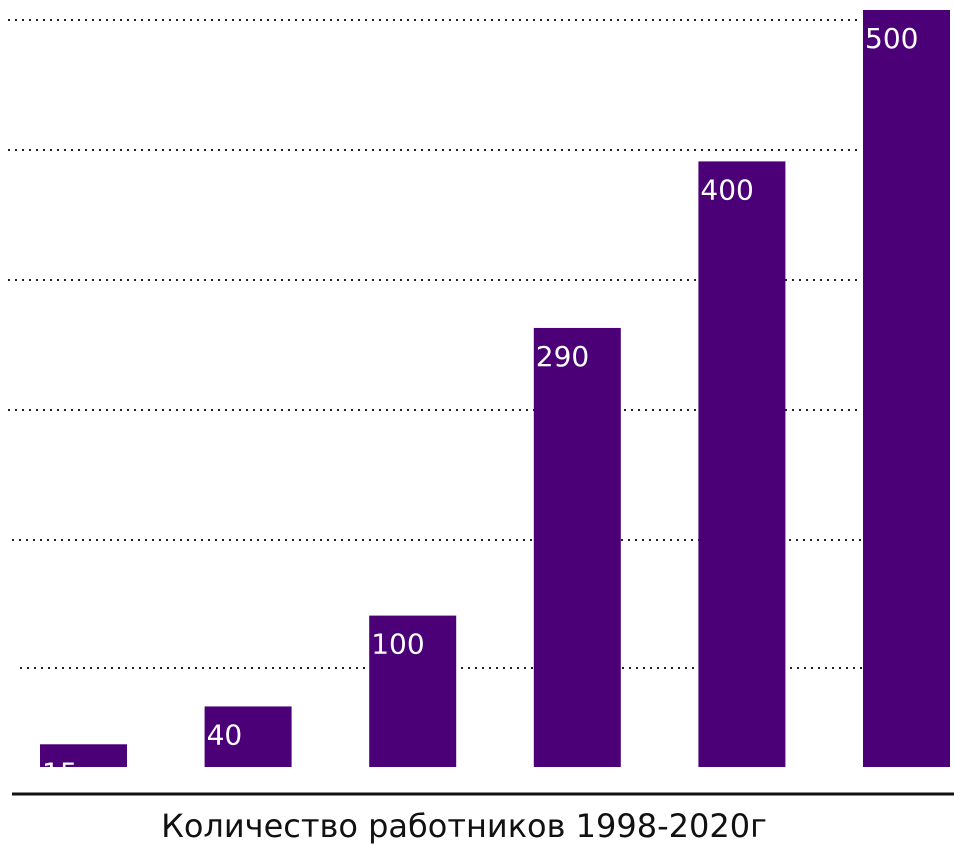  What do you see at coordinates (464, 826) in the screenshot?
I see `chart-title: Количество работников 1998-2020г` at bounding box center [464, 826].